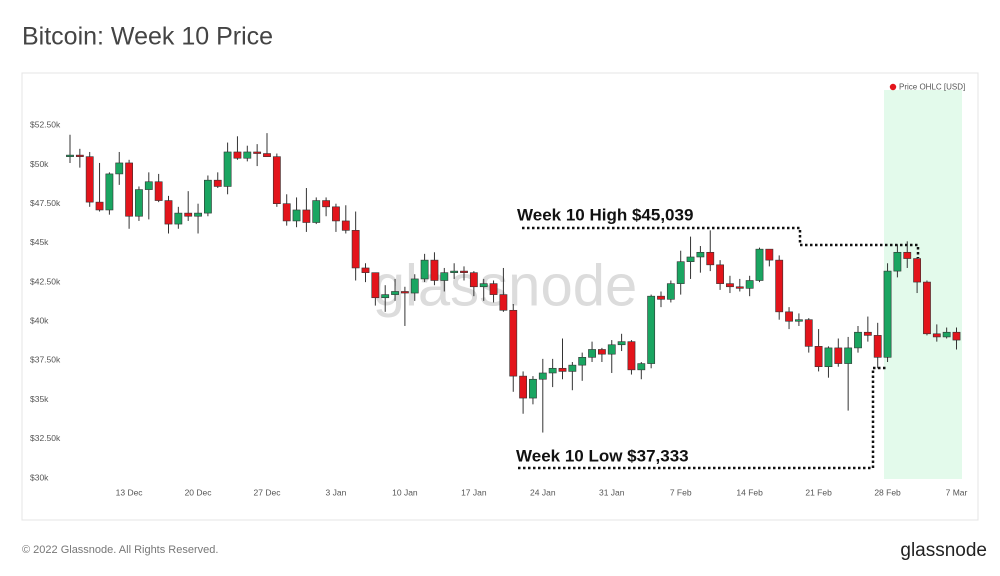 The height and width of the screenshot is (576, 1000). I want to click on legend-swatch, so click(893, 87).